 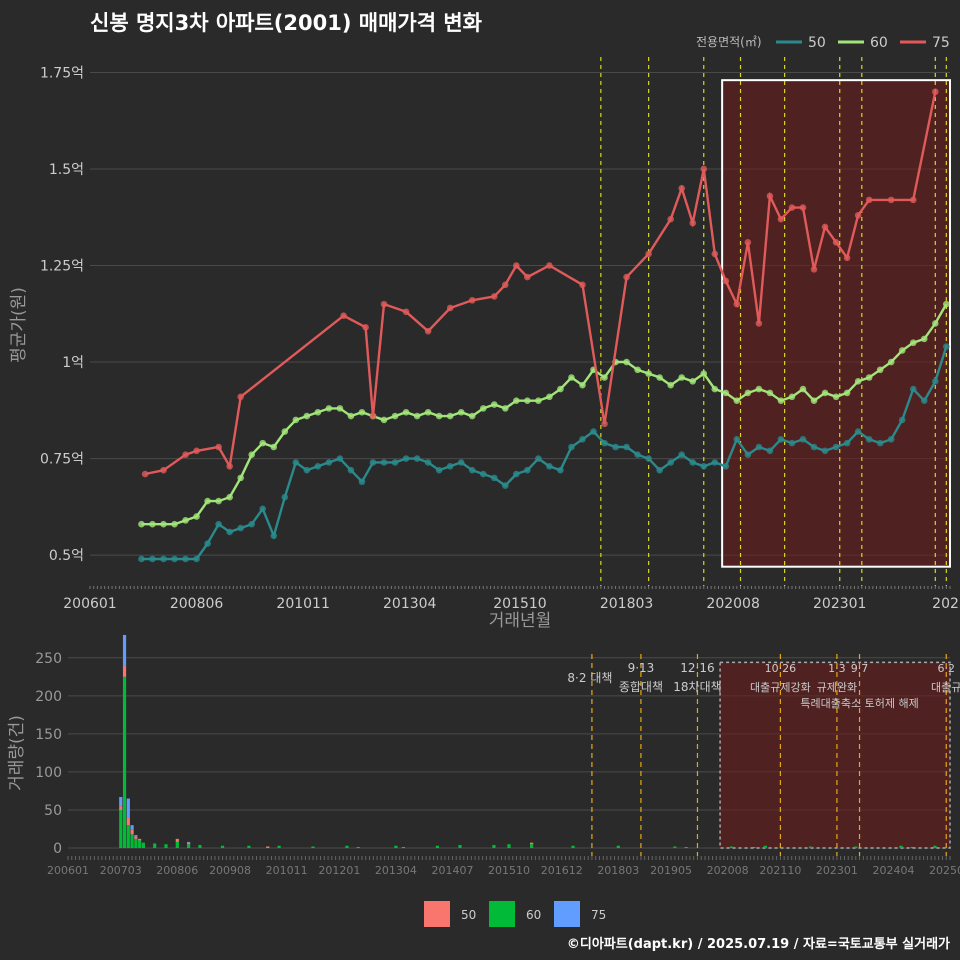 I want to click on bottom-legend-label-50: 50, so click(x=468, y=915).